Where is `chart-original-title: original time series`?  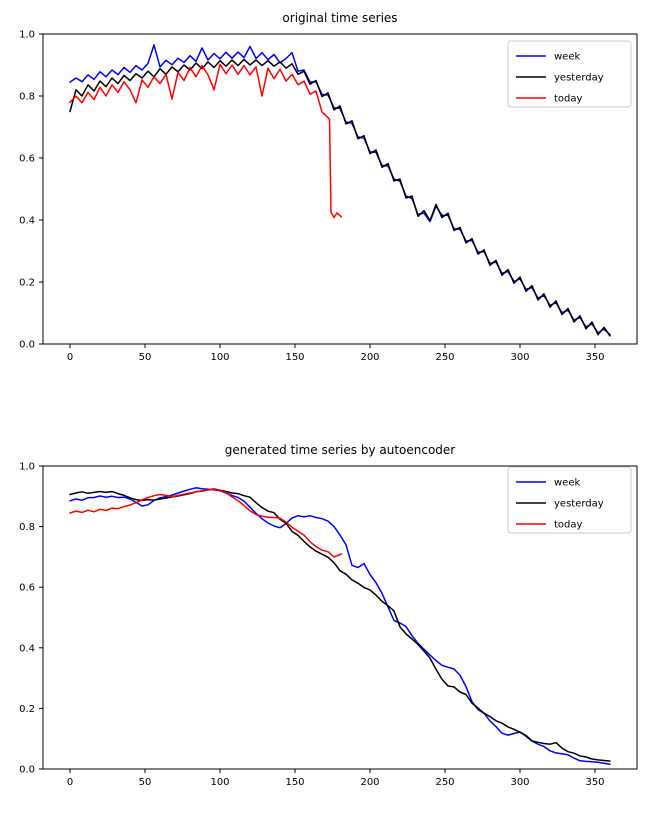 chart-original-title: original time series is located at coordinates (339, 18).